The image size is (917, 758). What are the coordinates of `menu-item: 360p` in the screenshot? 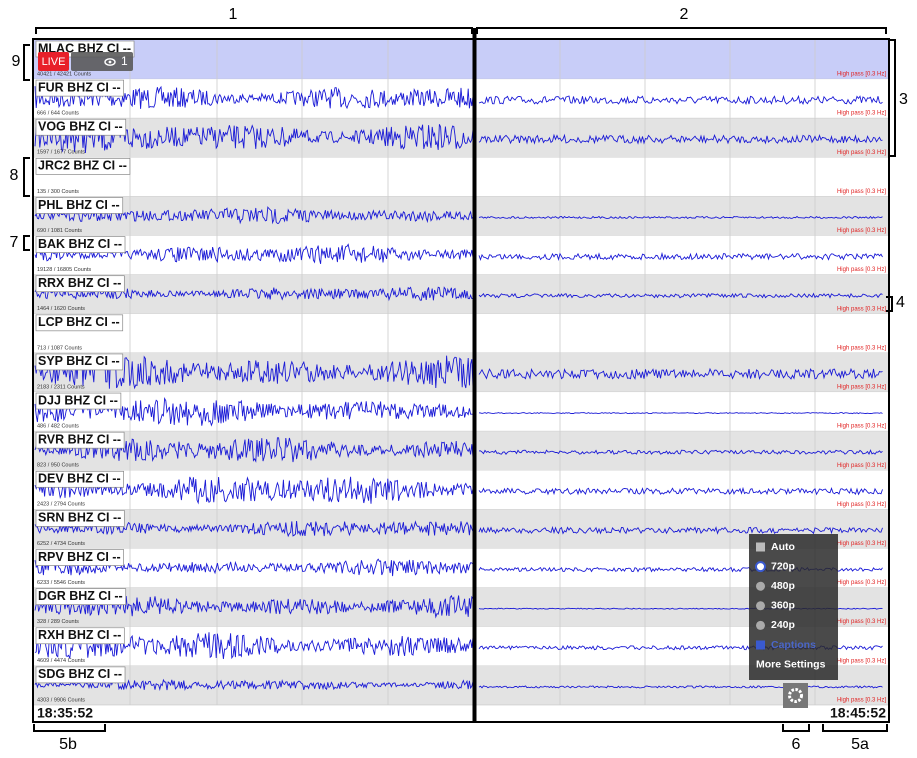 It's located at (783, 606).